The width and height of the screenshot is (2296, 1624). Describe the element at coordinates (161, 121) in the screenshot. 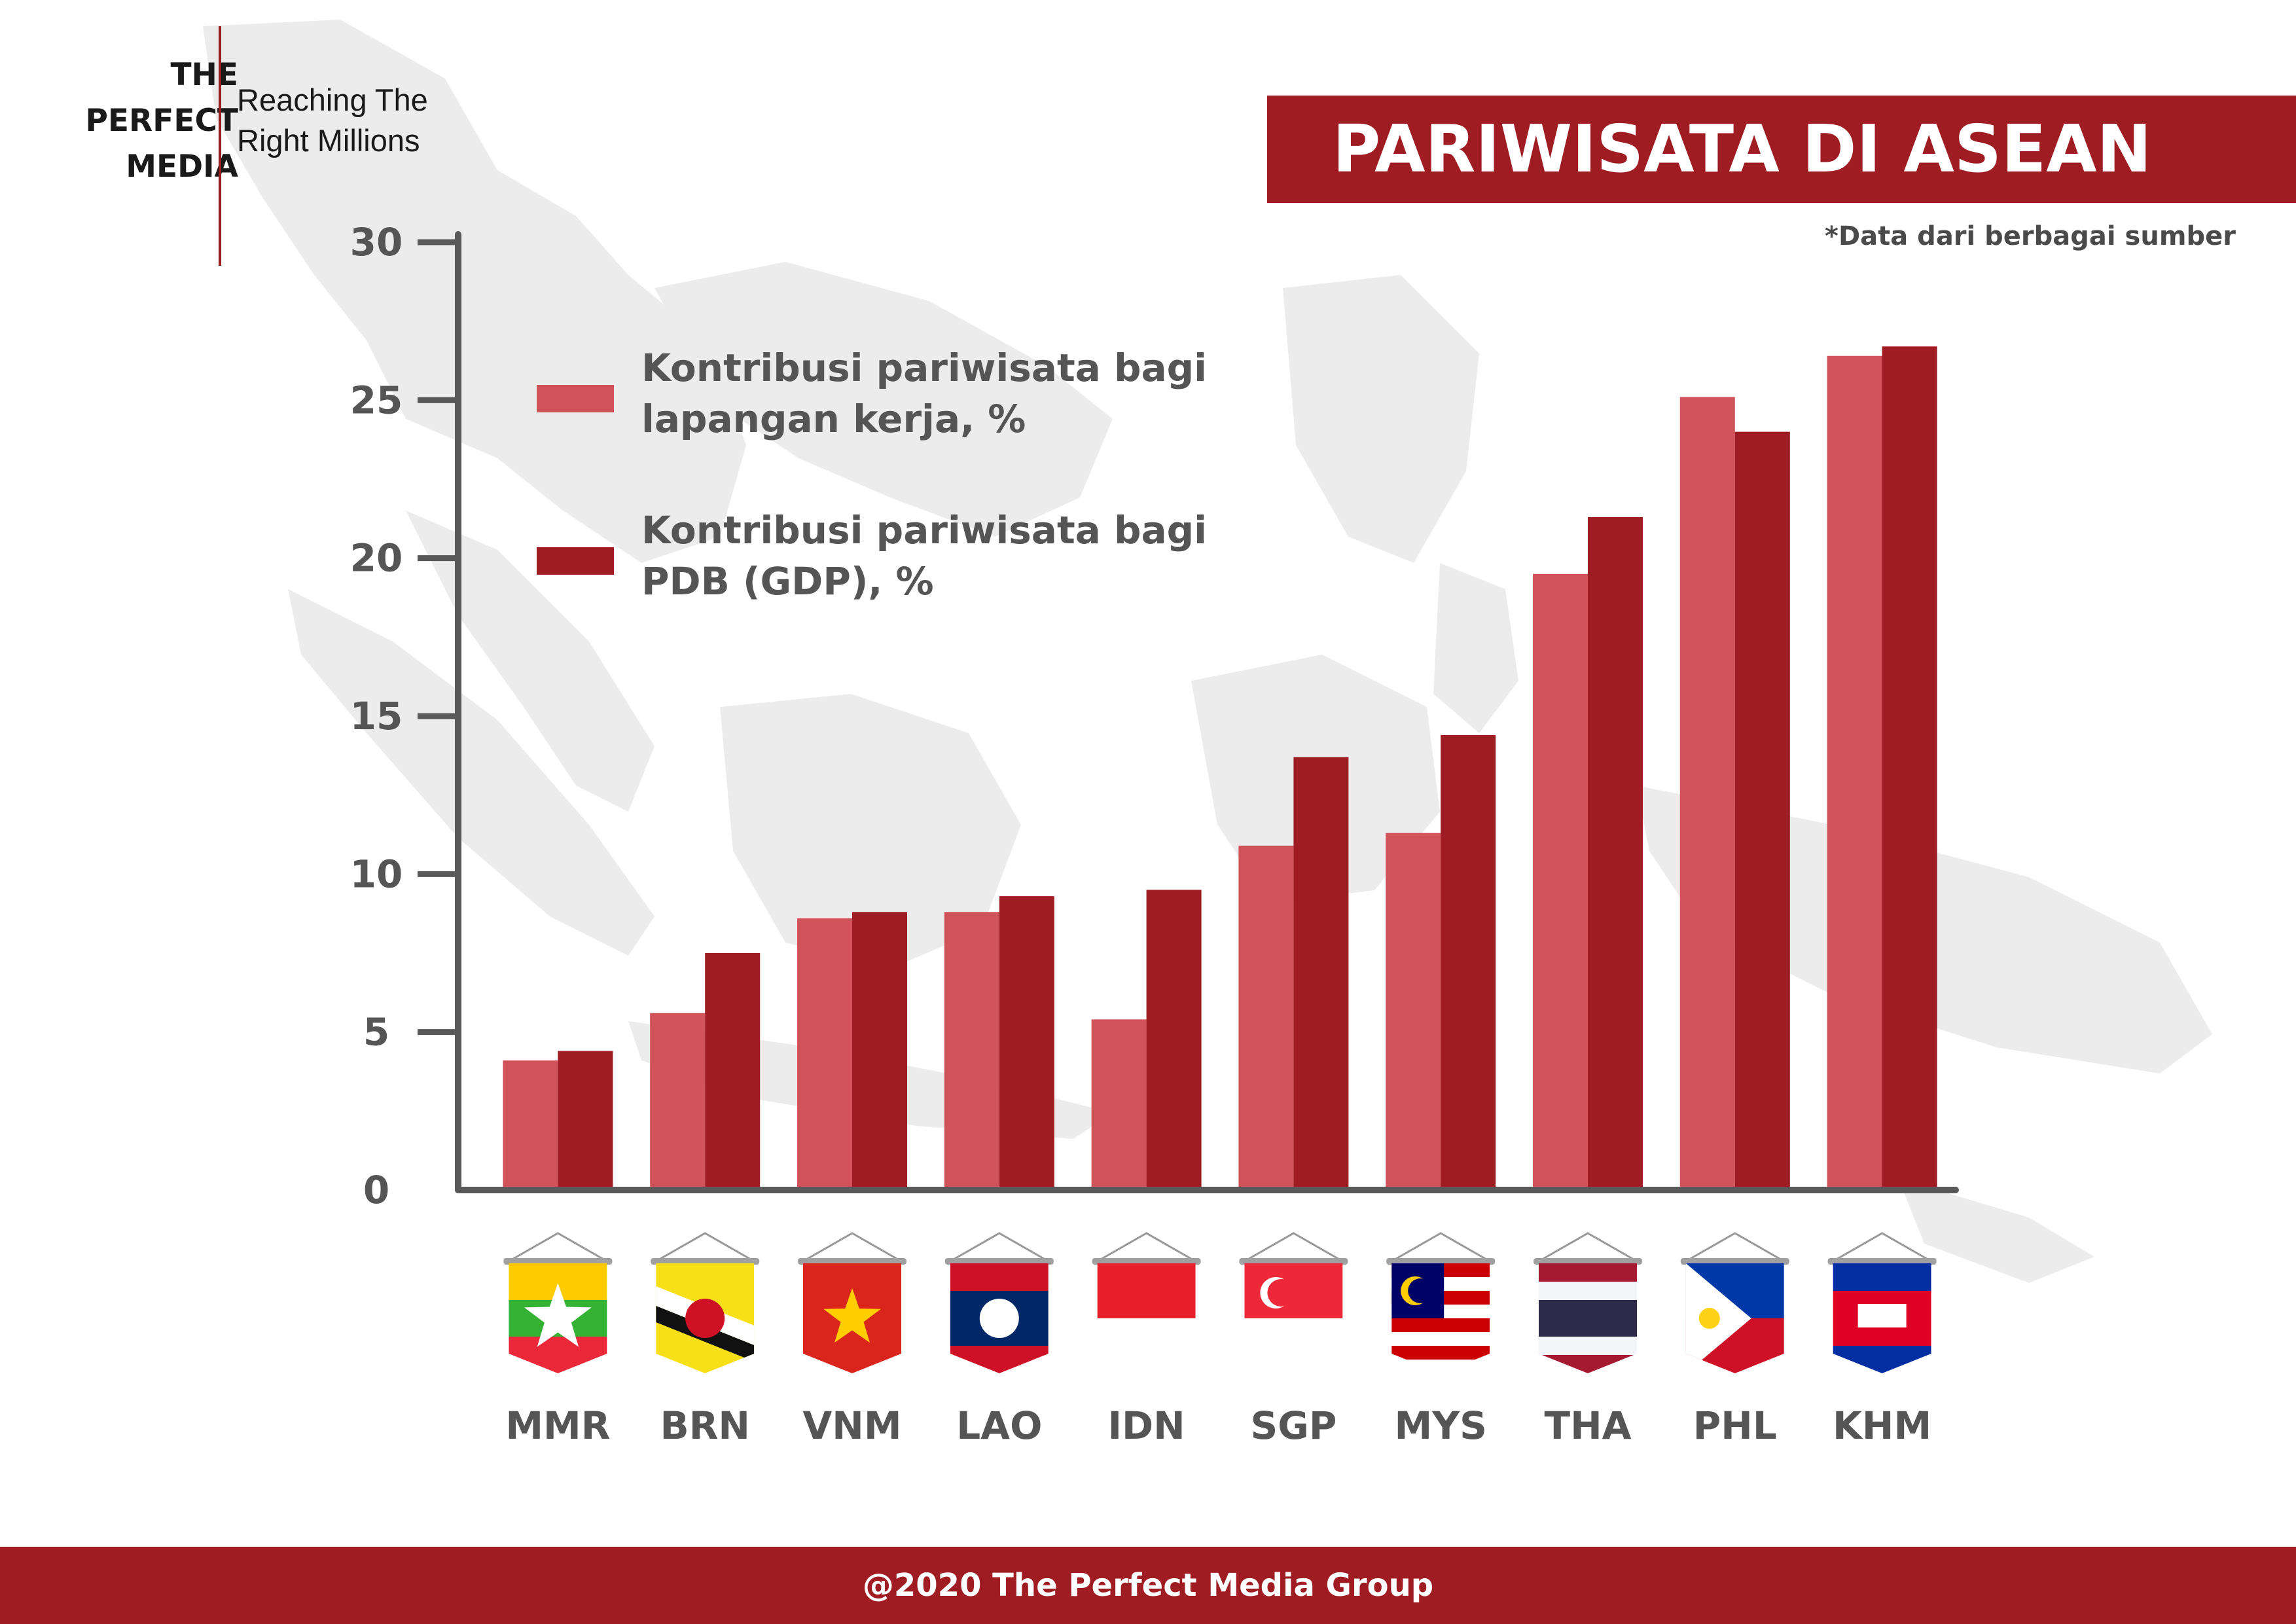

I see `brand-name-line: PERFECT` at that location.